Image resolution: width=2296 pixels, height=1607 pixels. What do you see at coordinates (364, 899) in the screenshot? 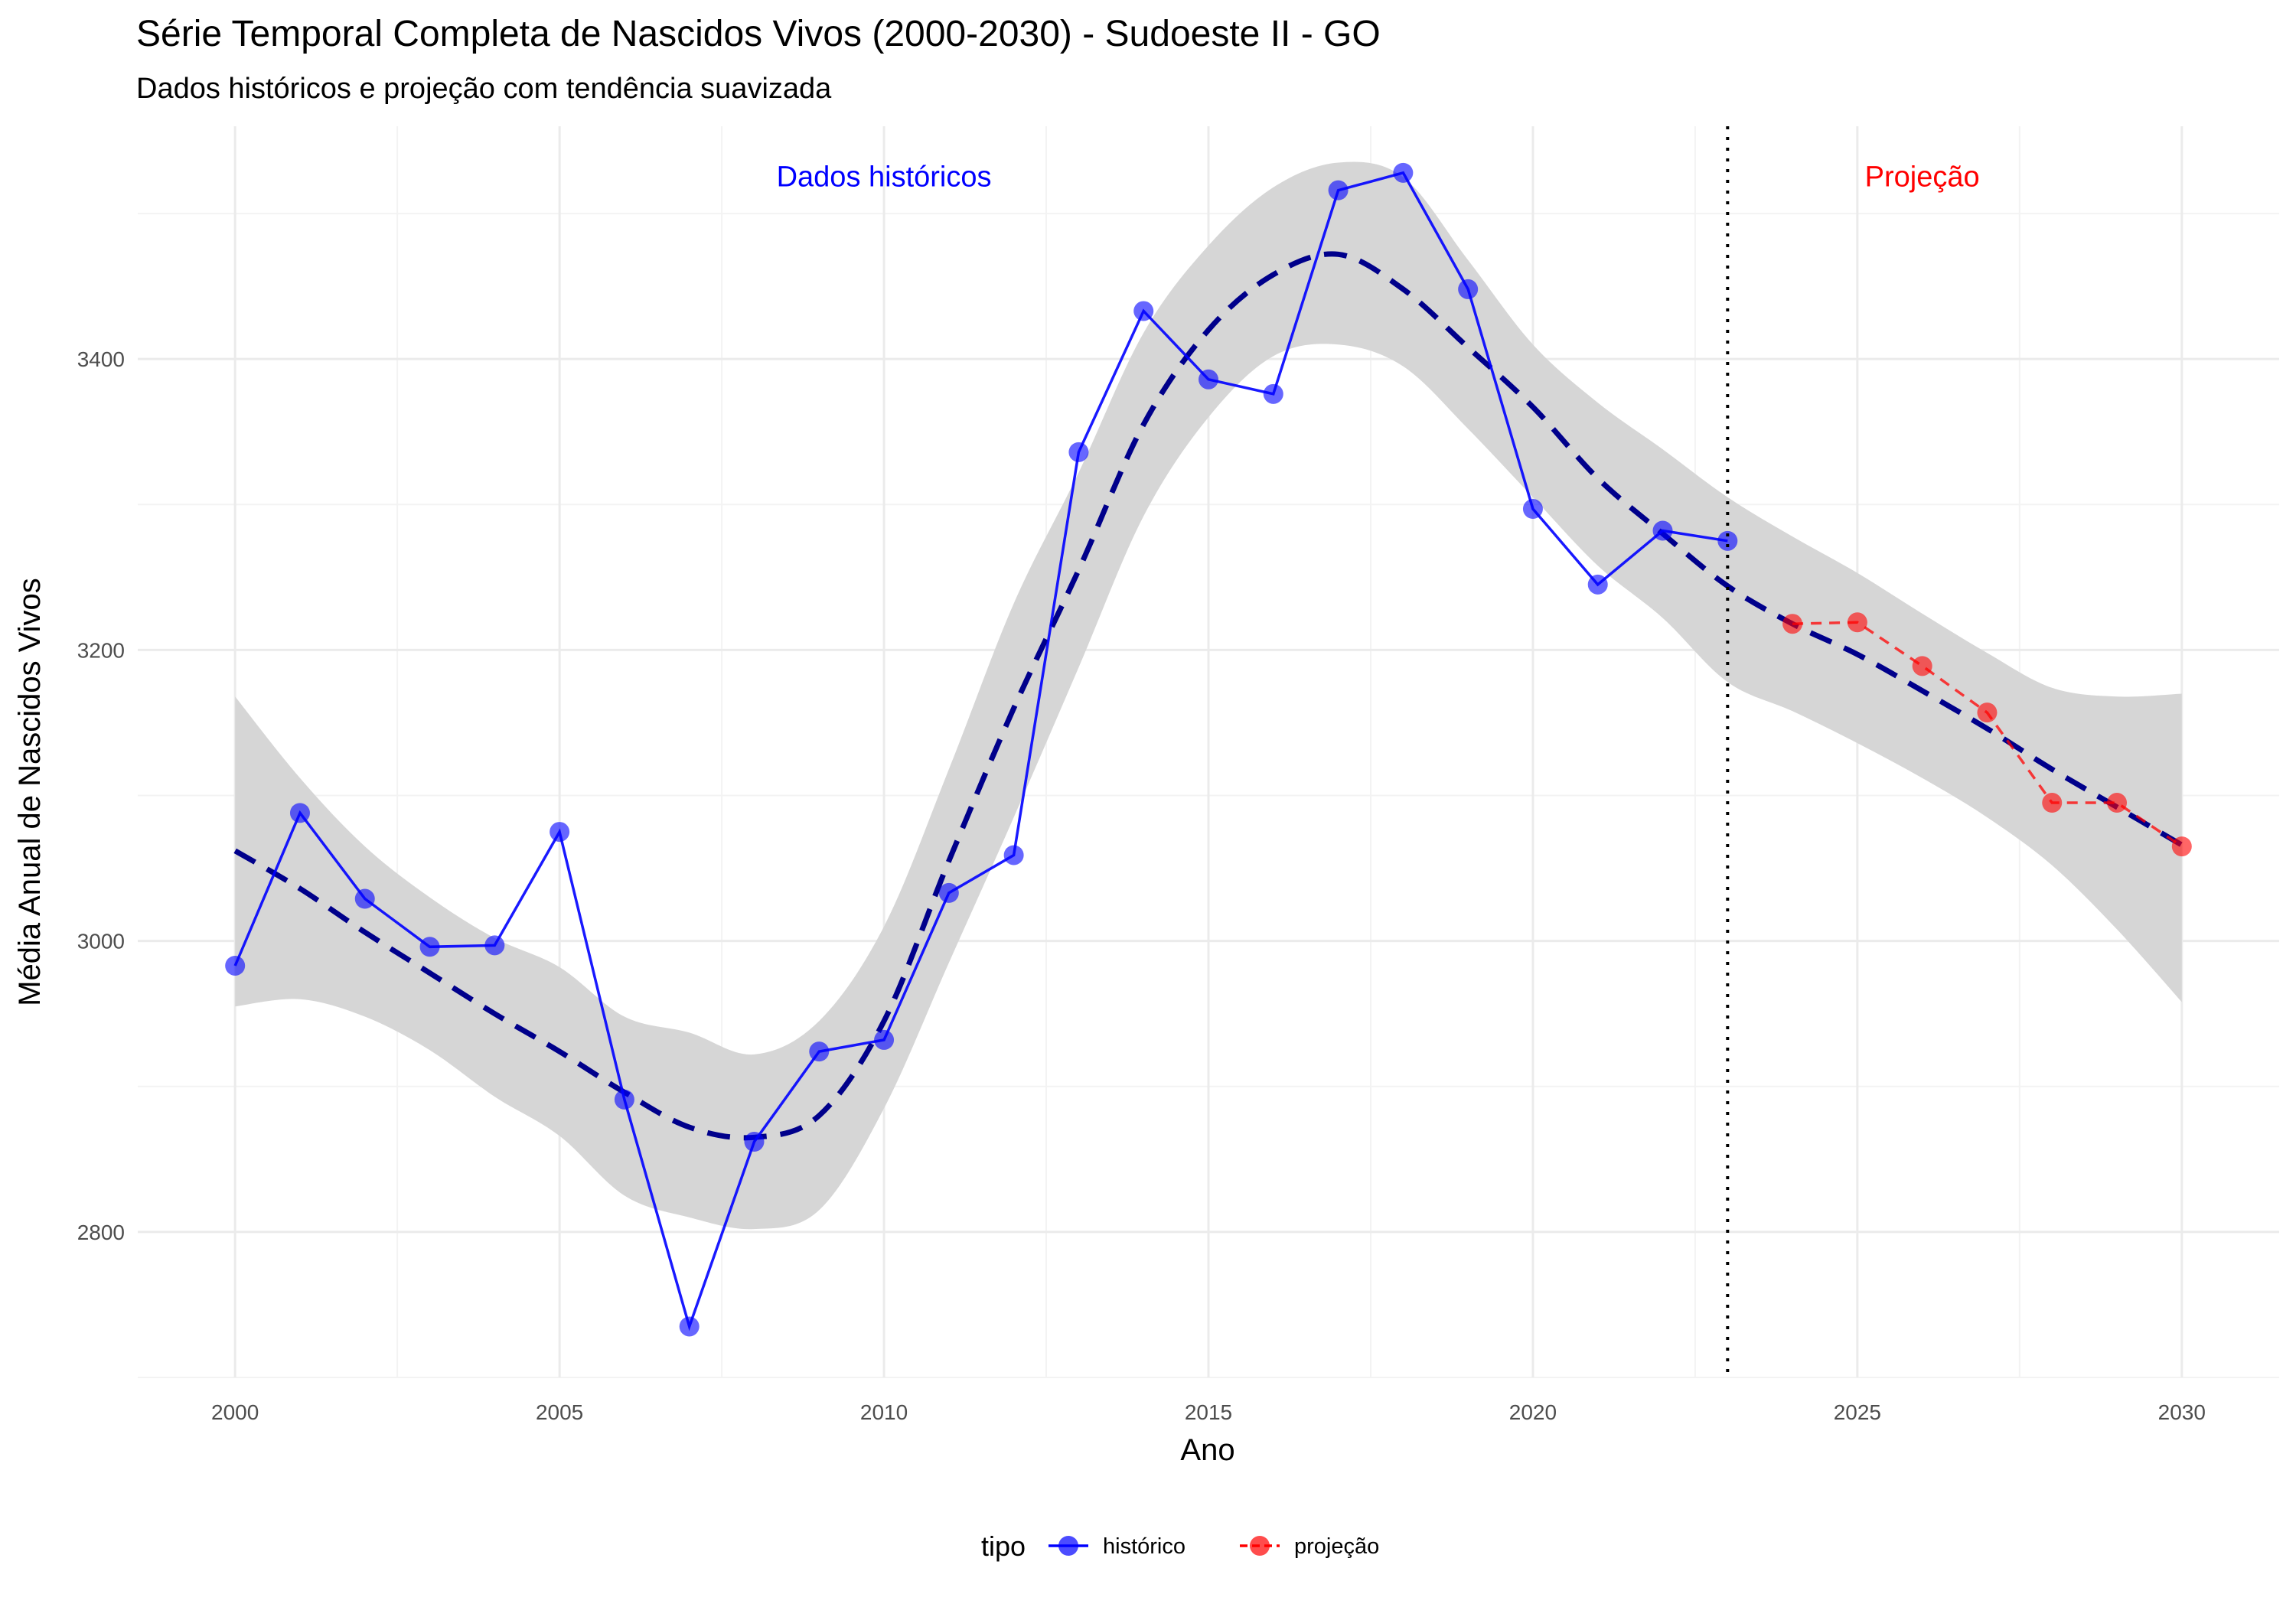
I see `historico-point-2002` at bounding box center [364, 899].